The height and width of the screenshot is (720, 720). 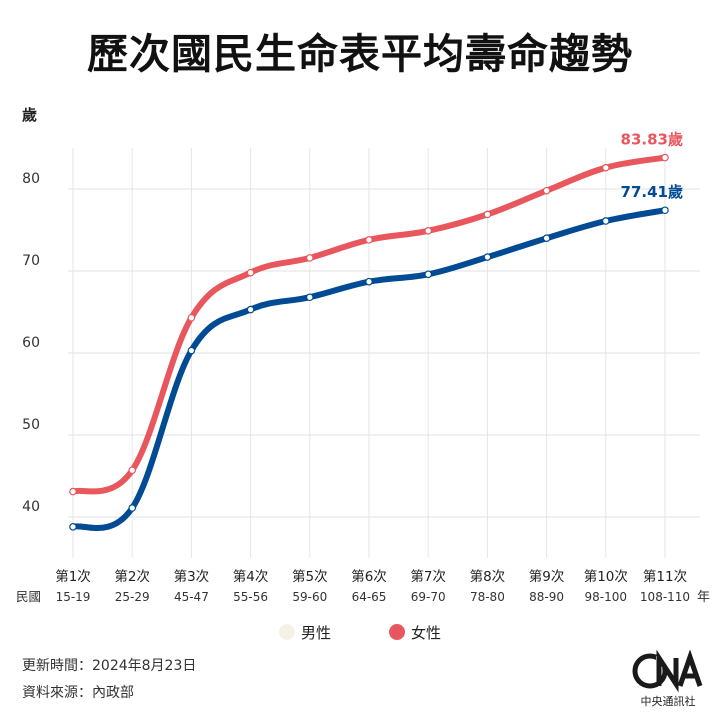 I want to click on x-tick-label: 第3次, so click(x=192, y=576).